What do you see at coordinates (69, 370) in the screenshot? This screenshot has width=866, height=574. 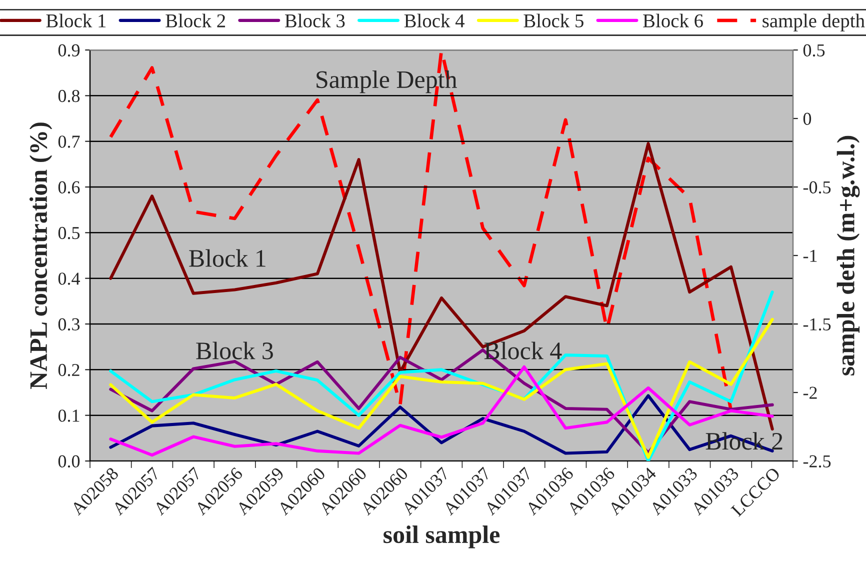 I see `y-tick-label: 0.2` at bounding box center [69, 370].